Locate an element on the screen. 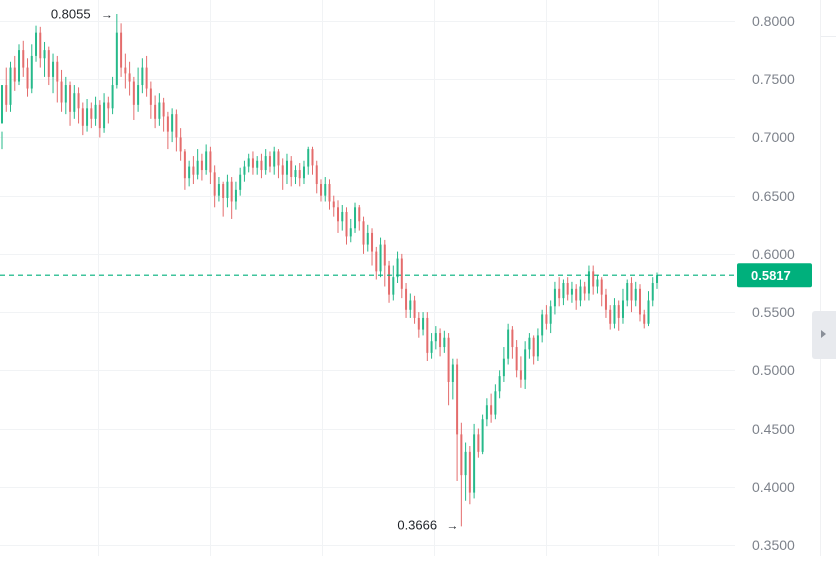 The image size is (836, 561). y-tick-label: 0.4500 is located at coordinates (773, 429).